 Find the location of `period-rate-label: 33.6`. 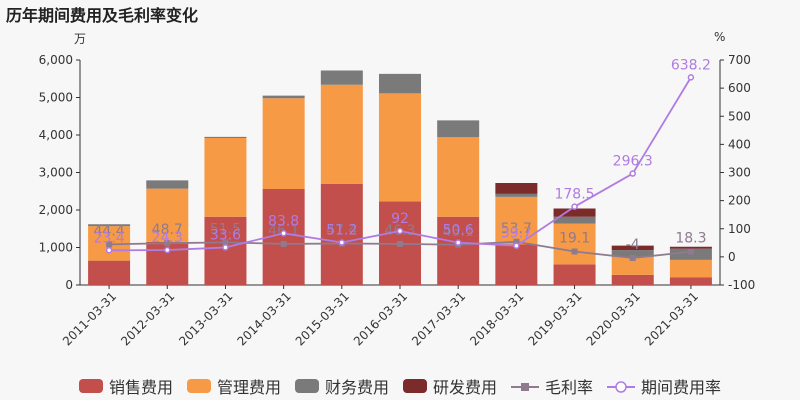

period-rate-label: 33.6 is located at coordinates (225, 235).